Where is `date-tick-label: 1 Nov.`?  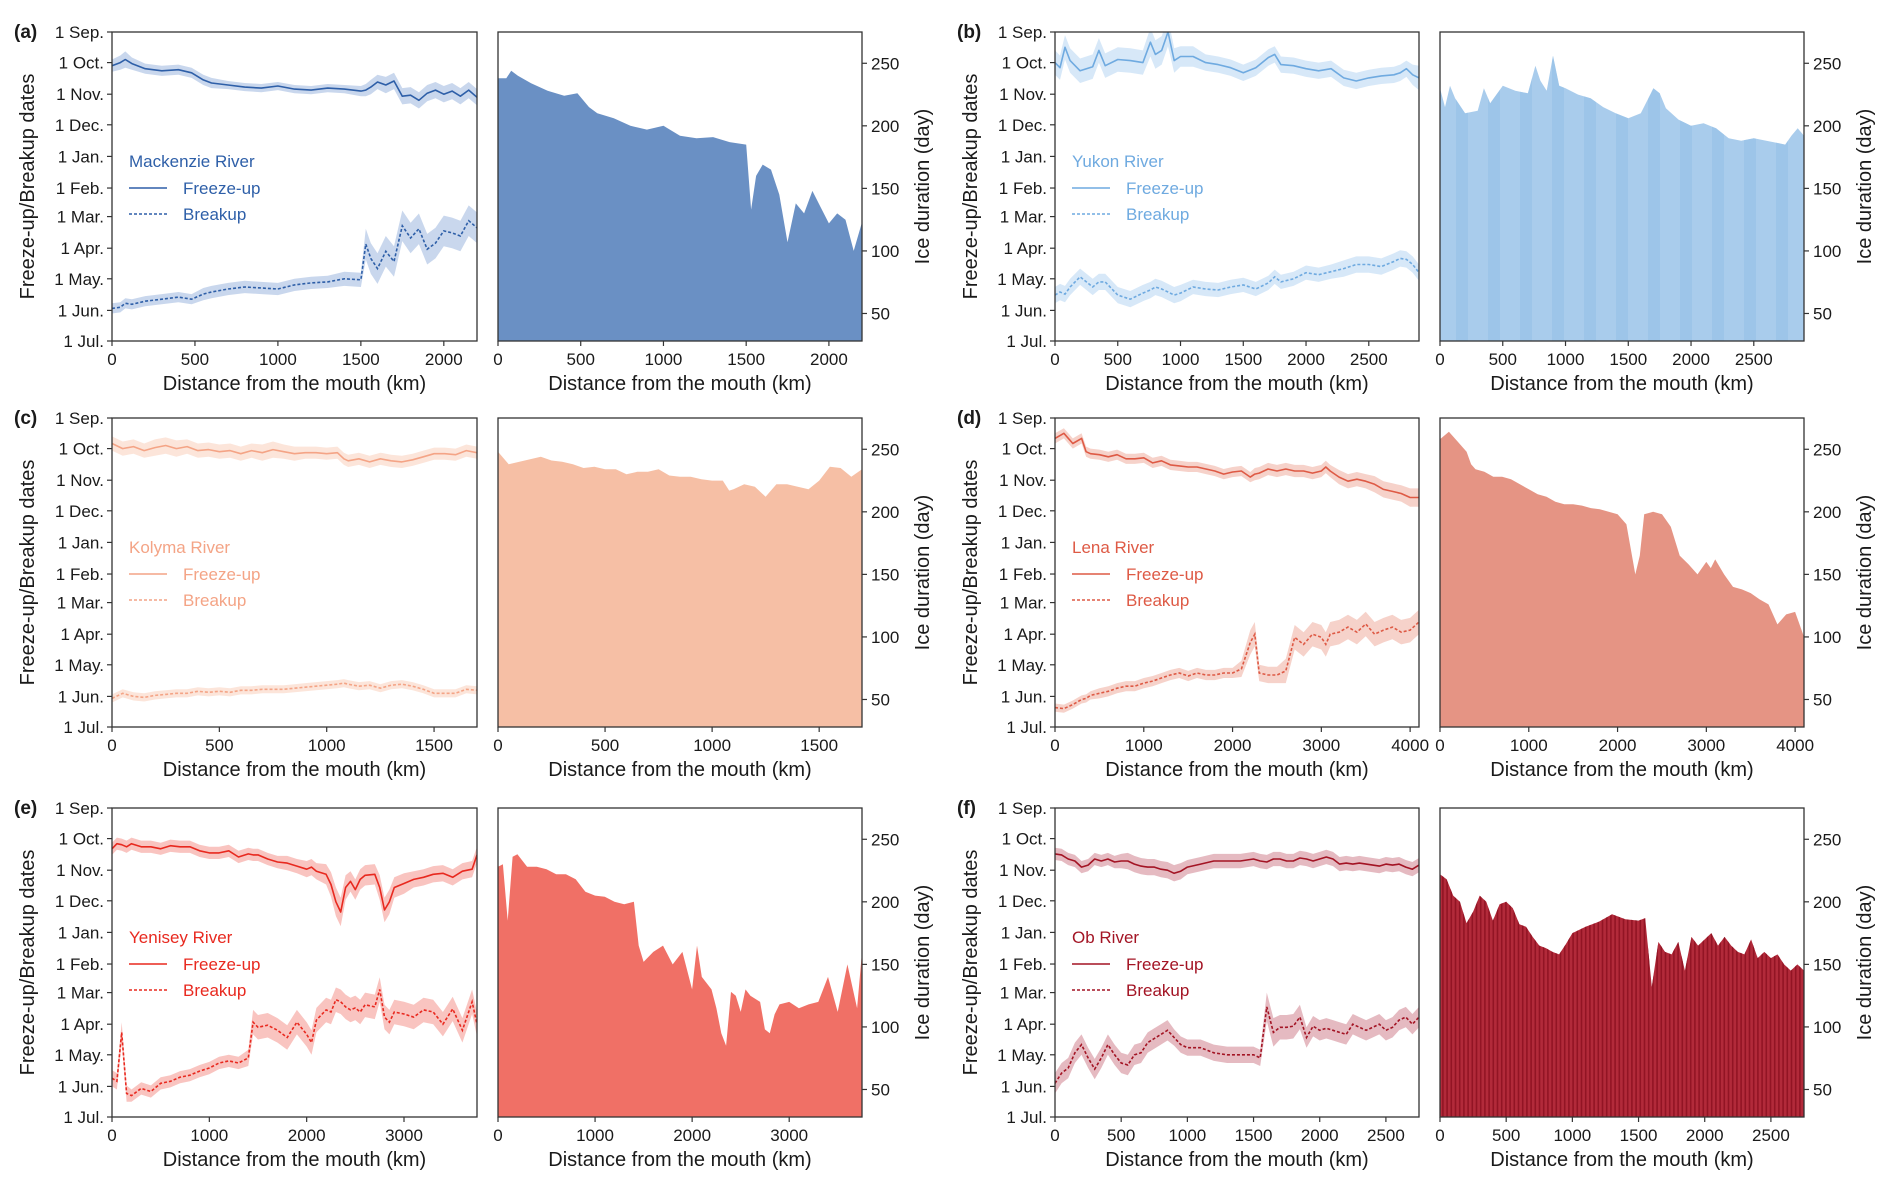 date-tick-label: 1 Nov. is located at coordinates (80, 480).